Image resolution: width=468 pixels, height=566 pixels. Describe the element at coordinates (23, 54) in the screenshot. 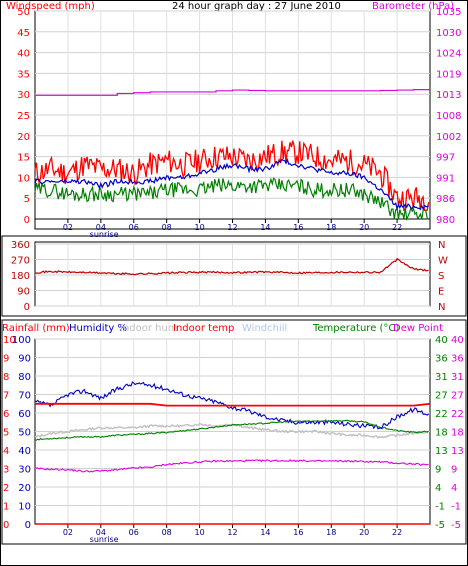

I see `wind-y-tick-label: 40` at that location.